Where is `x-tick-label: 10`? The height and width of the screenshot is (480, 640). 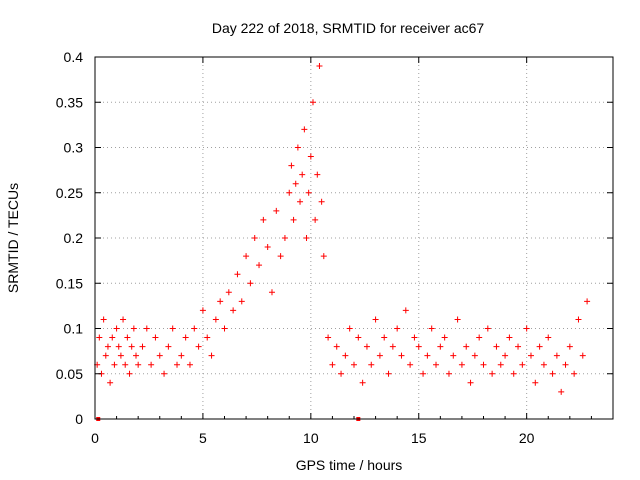
x-tick-label: 10 is located at coordinates (311, 438).